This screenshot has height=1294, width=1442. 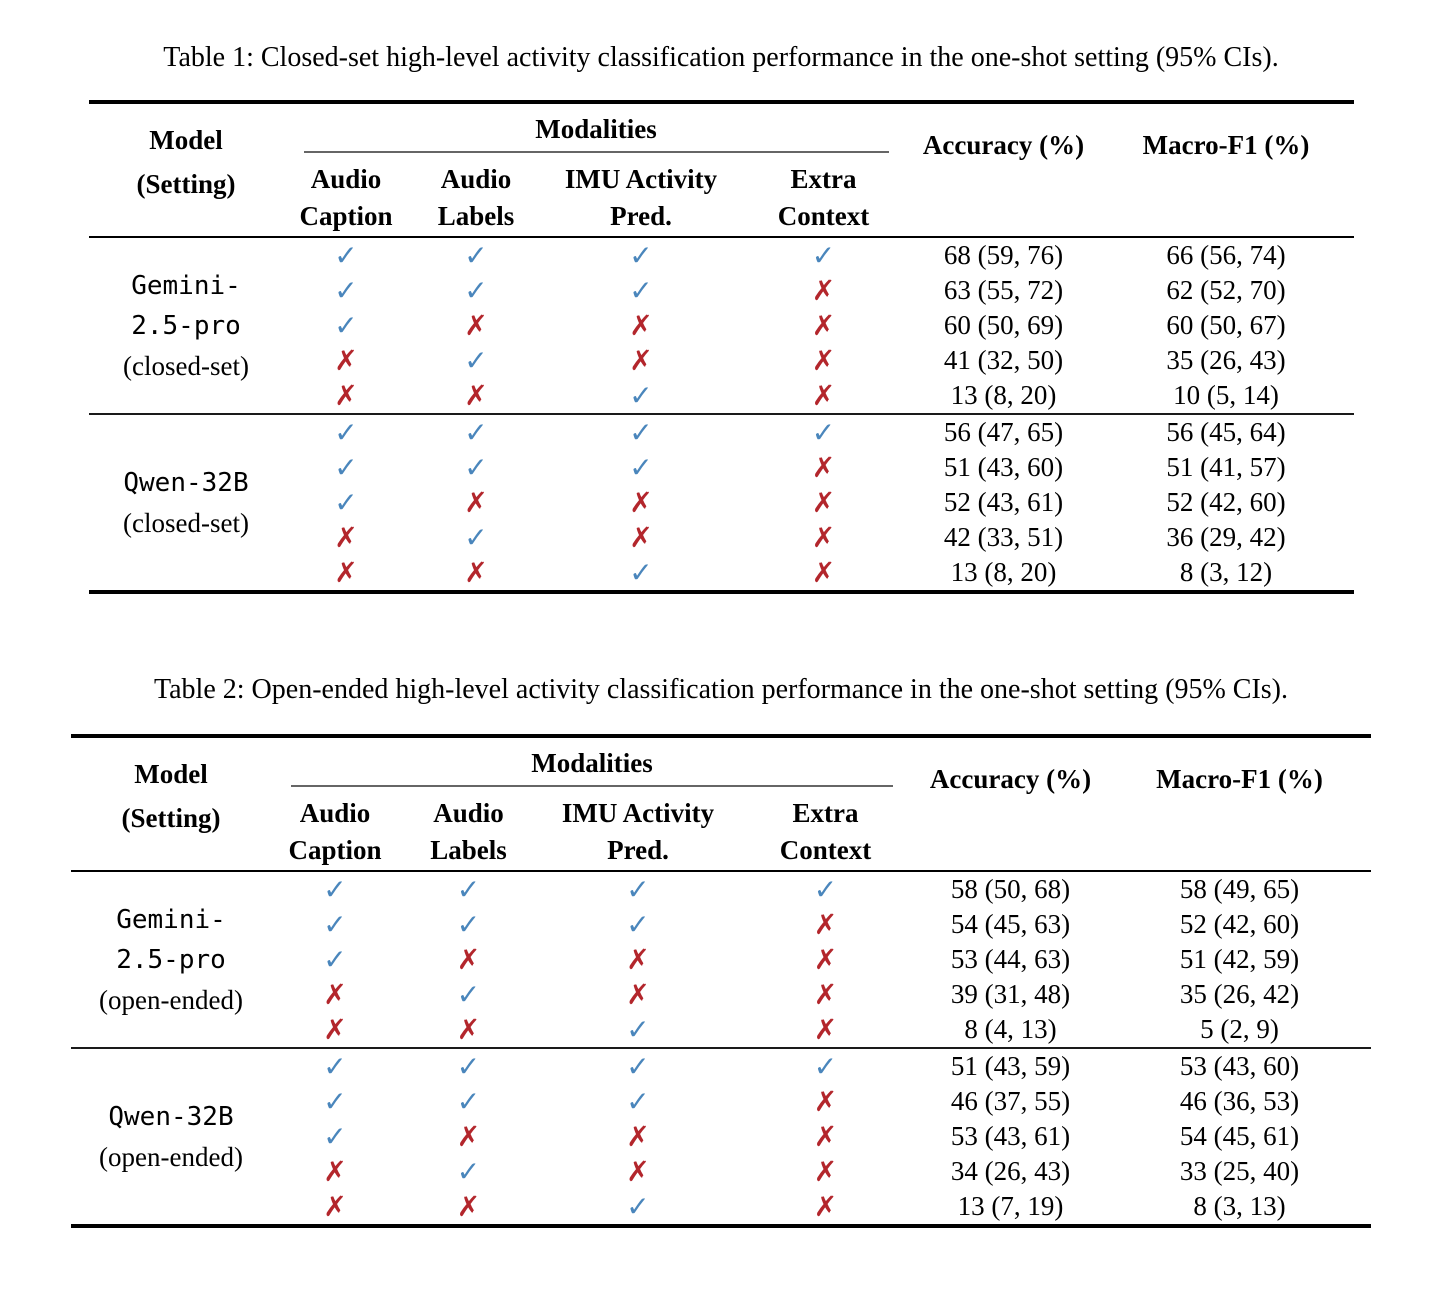 I want to click on accuracy-header: Accuracy (%), so click(x=1003, y=145).